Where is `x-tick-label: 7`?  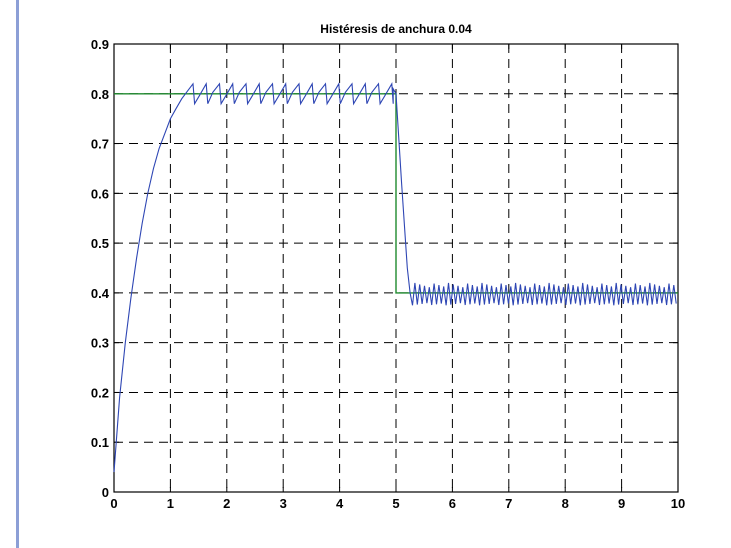
x-tick-label: 7 is located at coordinates (508, 503).